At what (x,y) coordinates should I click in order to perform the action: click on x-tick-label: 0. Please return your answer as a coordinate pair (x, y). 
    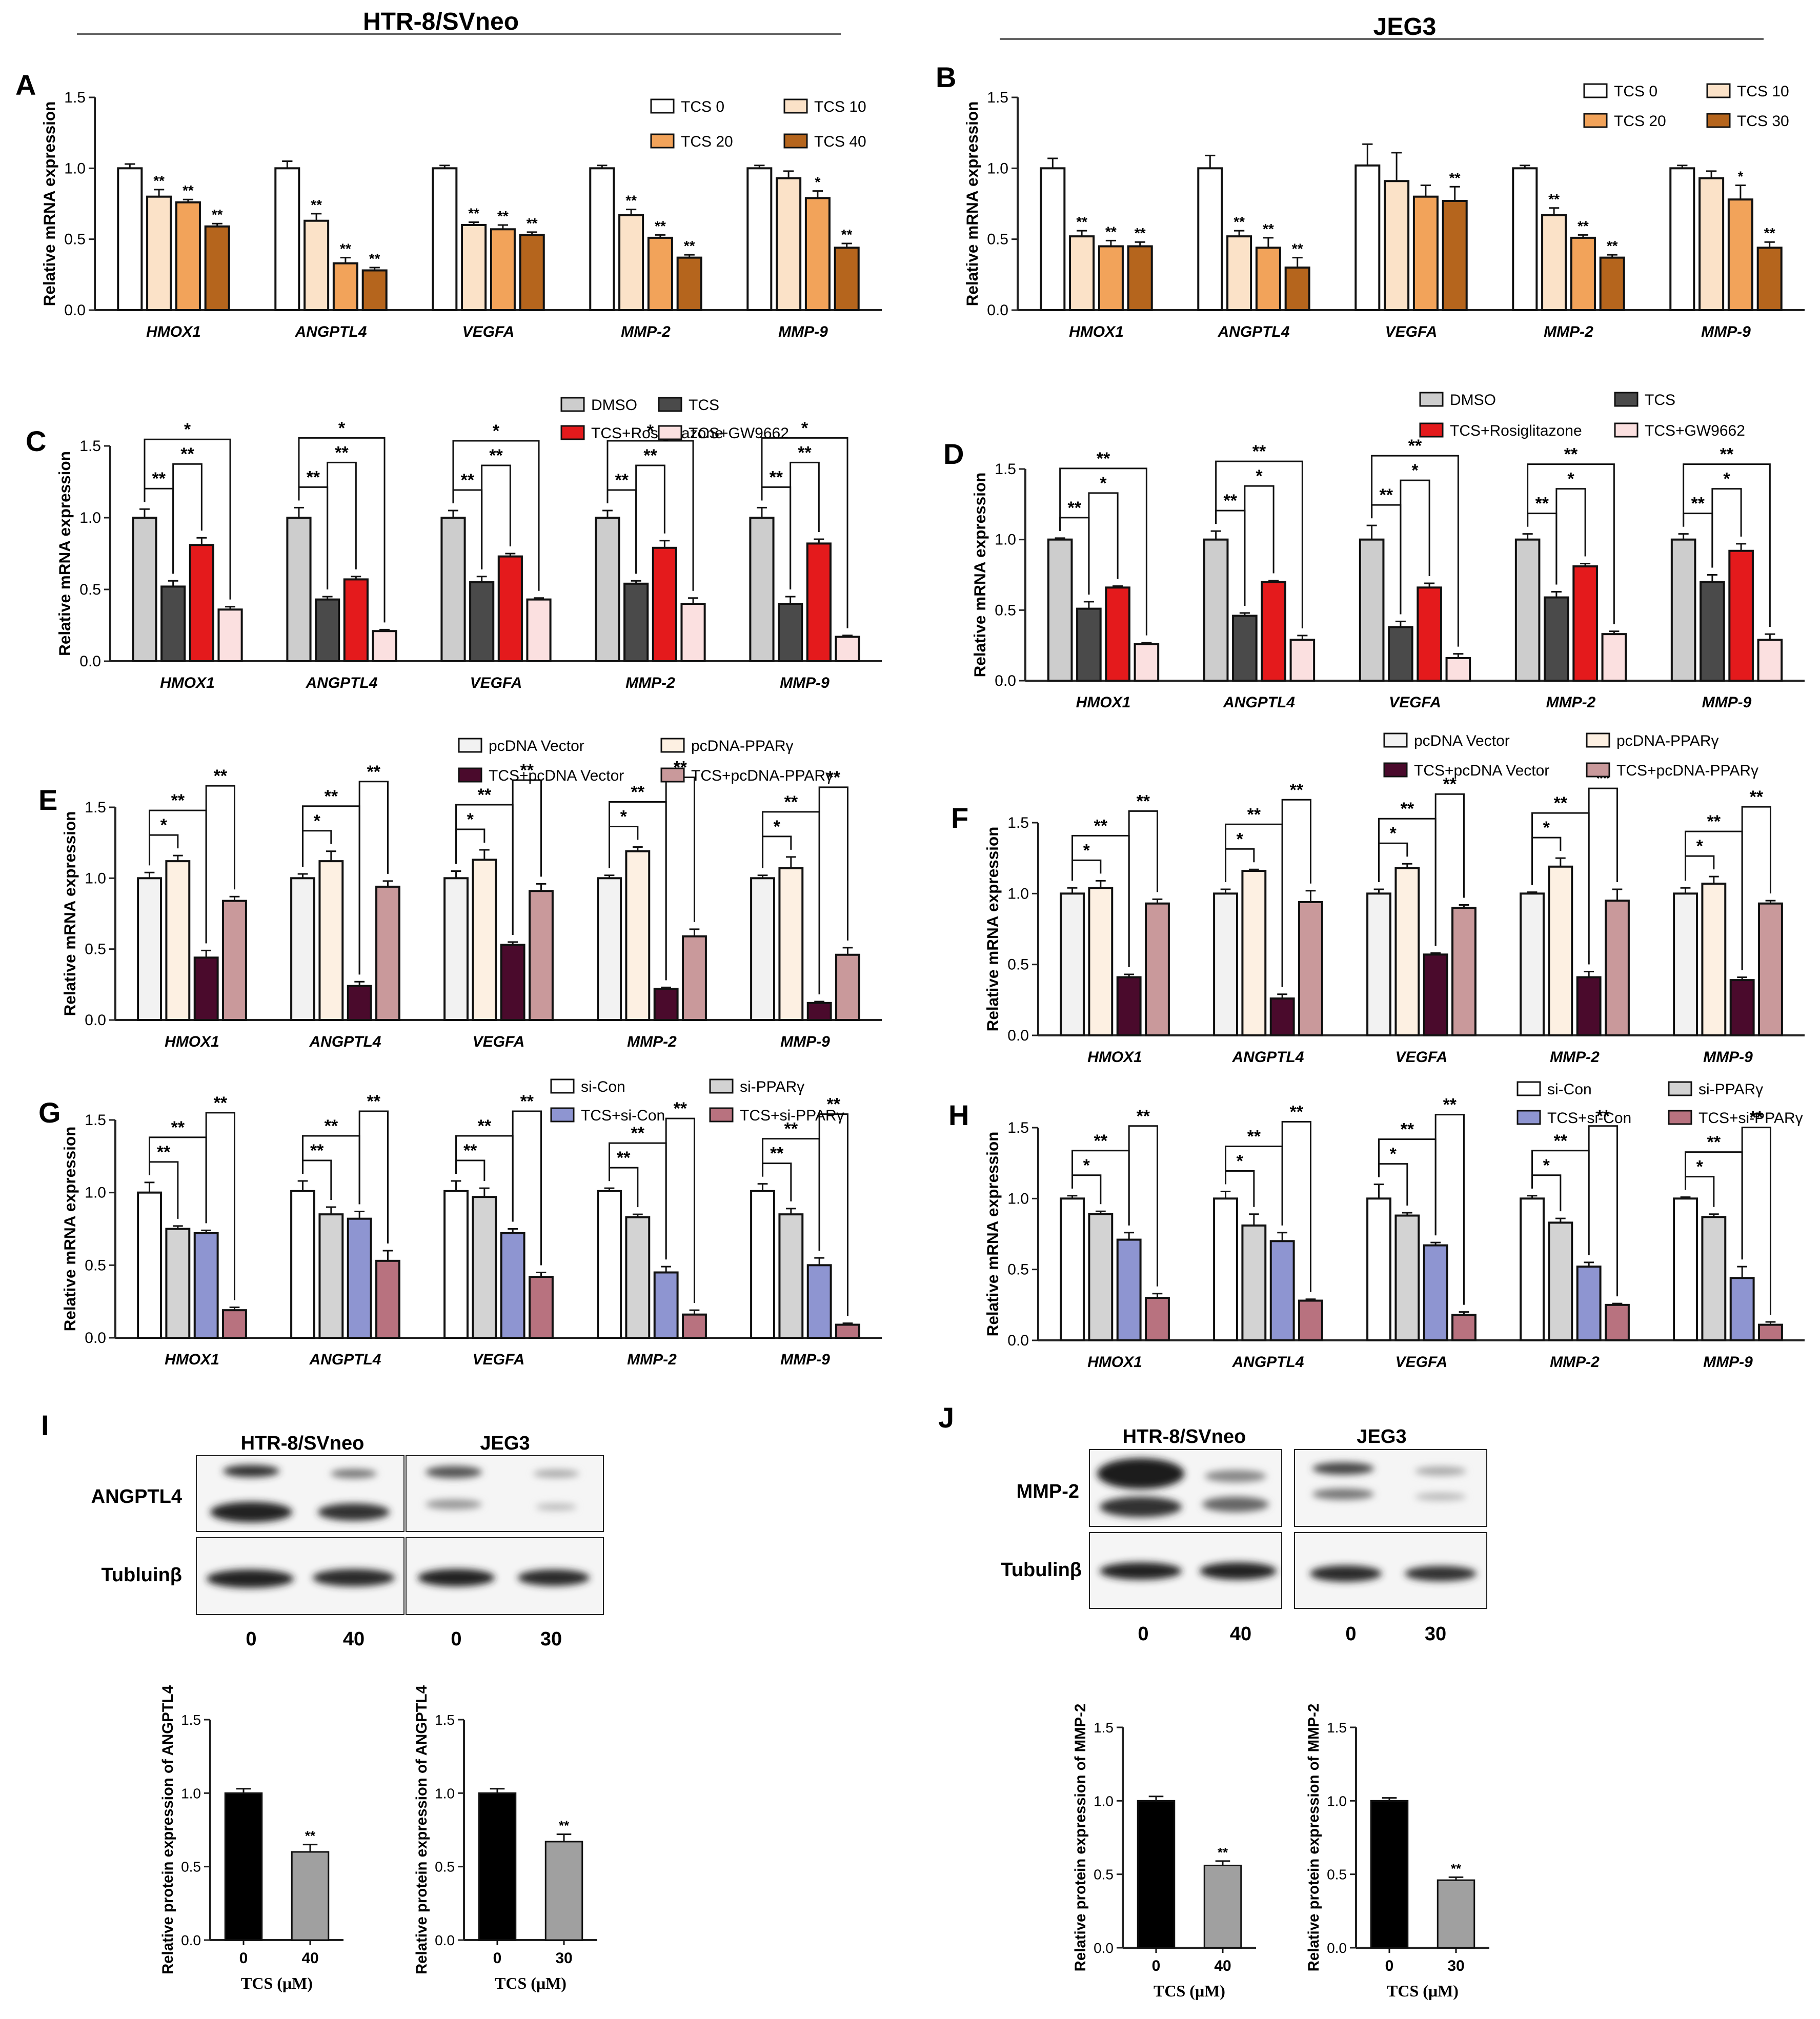
    Looking at the image, I should click on (497, 1958).